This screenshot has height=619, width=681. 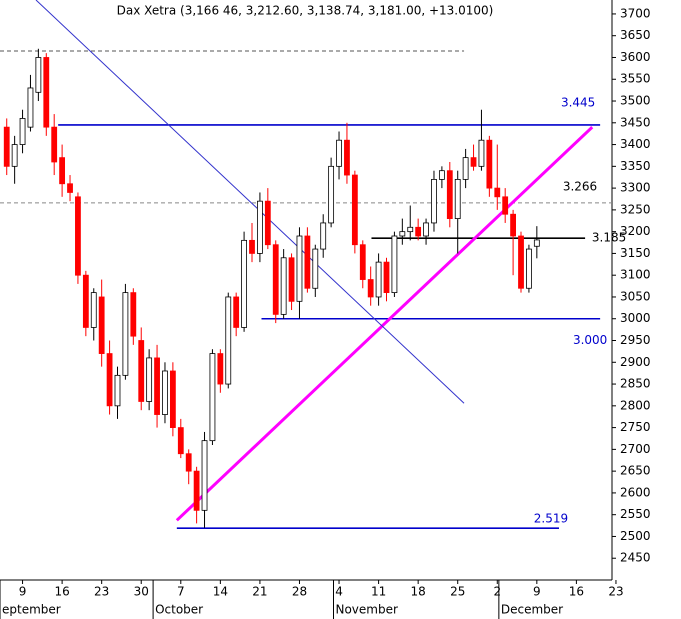 I want to click on y-tick-label: 3450, so click(x=635, y=122).